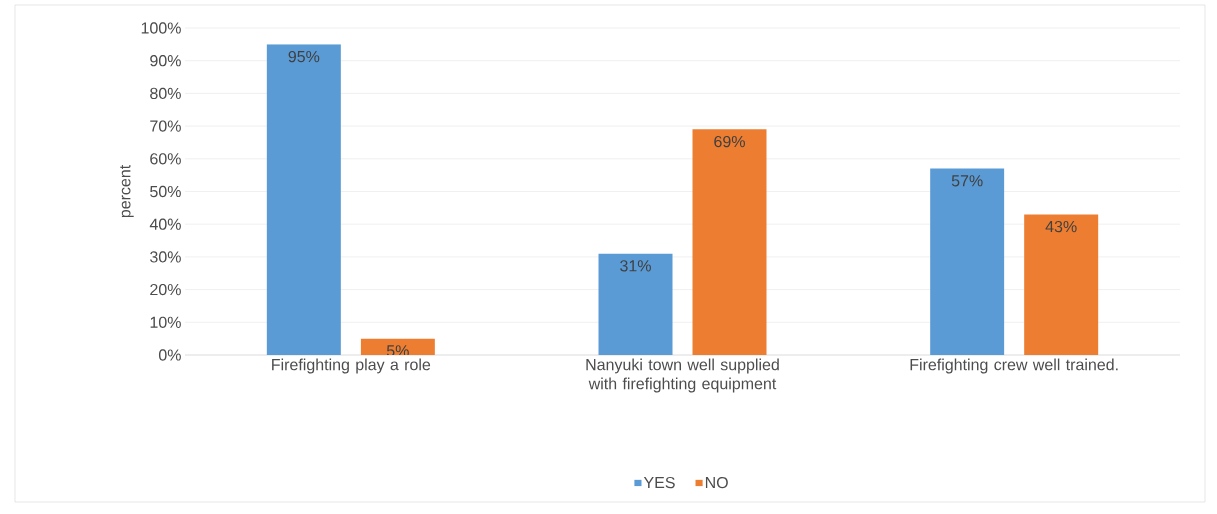  I want to click on y-tick-label: 70%, so click(165, 126).